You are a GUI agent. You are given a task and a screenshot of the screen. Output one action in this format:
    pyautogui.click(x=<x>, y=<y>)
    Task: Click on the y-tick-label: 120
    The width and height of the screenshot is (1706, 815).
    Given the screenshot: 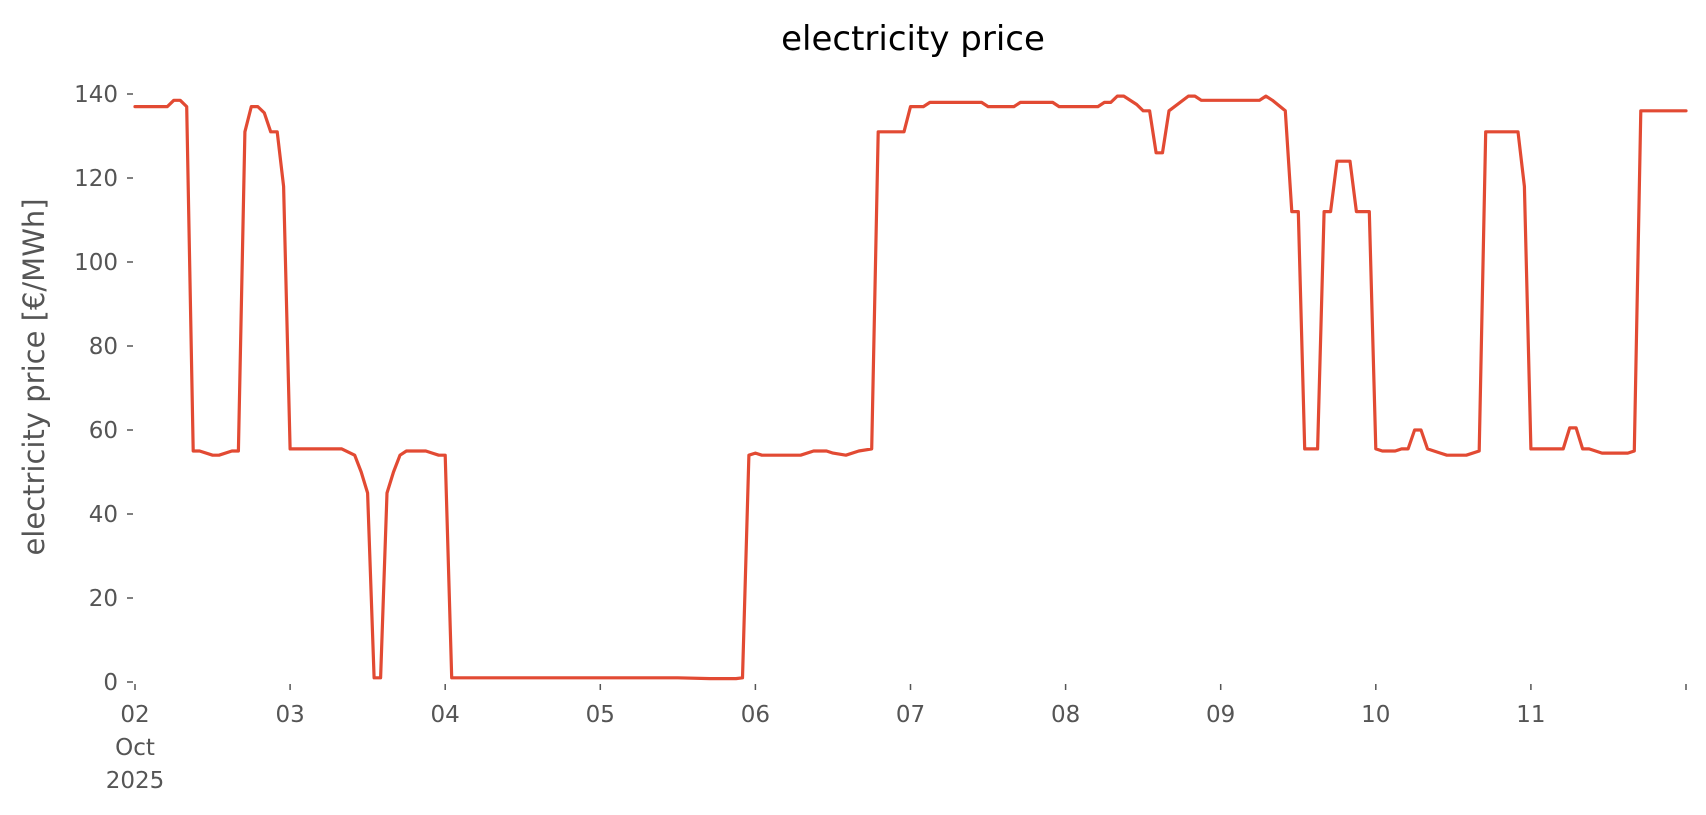 What is the action you would take?
    pyautogui.click(x=96, y=179)
    